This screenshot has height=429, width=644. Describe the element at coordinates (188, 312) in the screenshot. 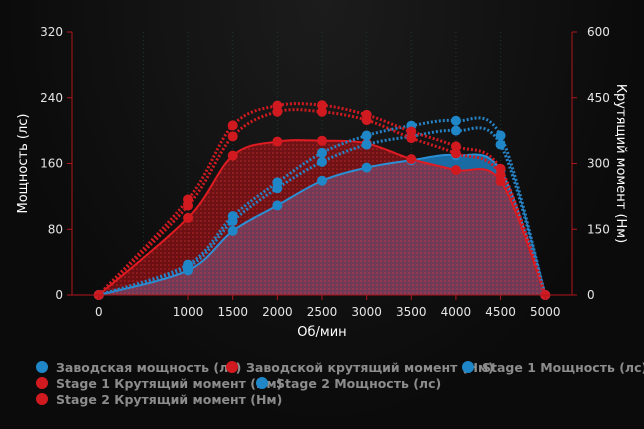

I see `x-tick-label: 1000` at that location.